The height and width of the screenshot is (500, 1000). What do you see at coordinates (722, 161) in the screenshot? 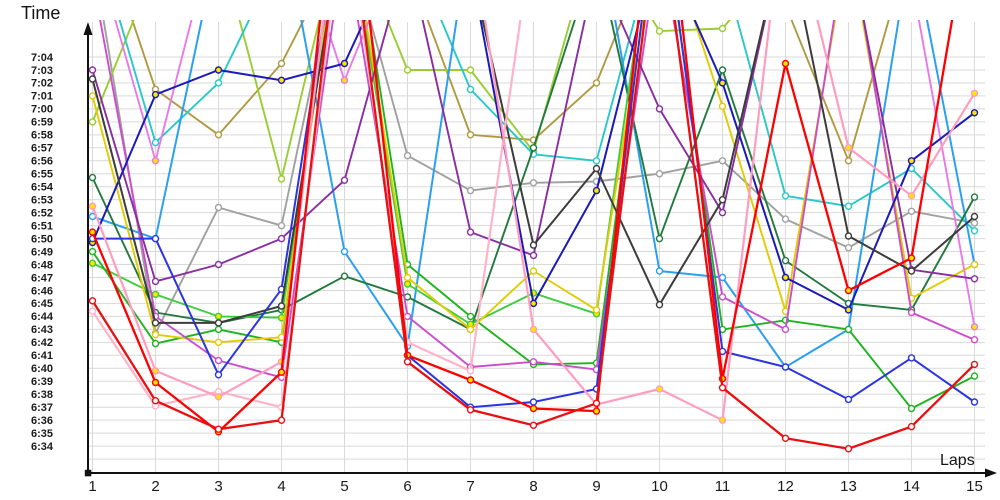
I see `data-point-gray-lap11` at bounding box center [722, 161].